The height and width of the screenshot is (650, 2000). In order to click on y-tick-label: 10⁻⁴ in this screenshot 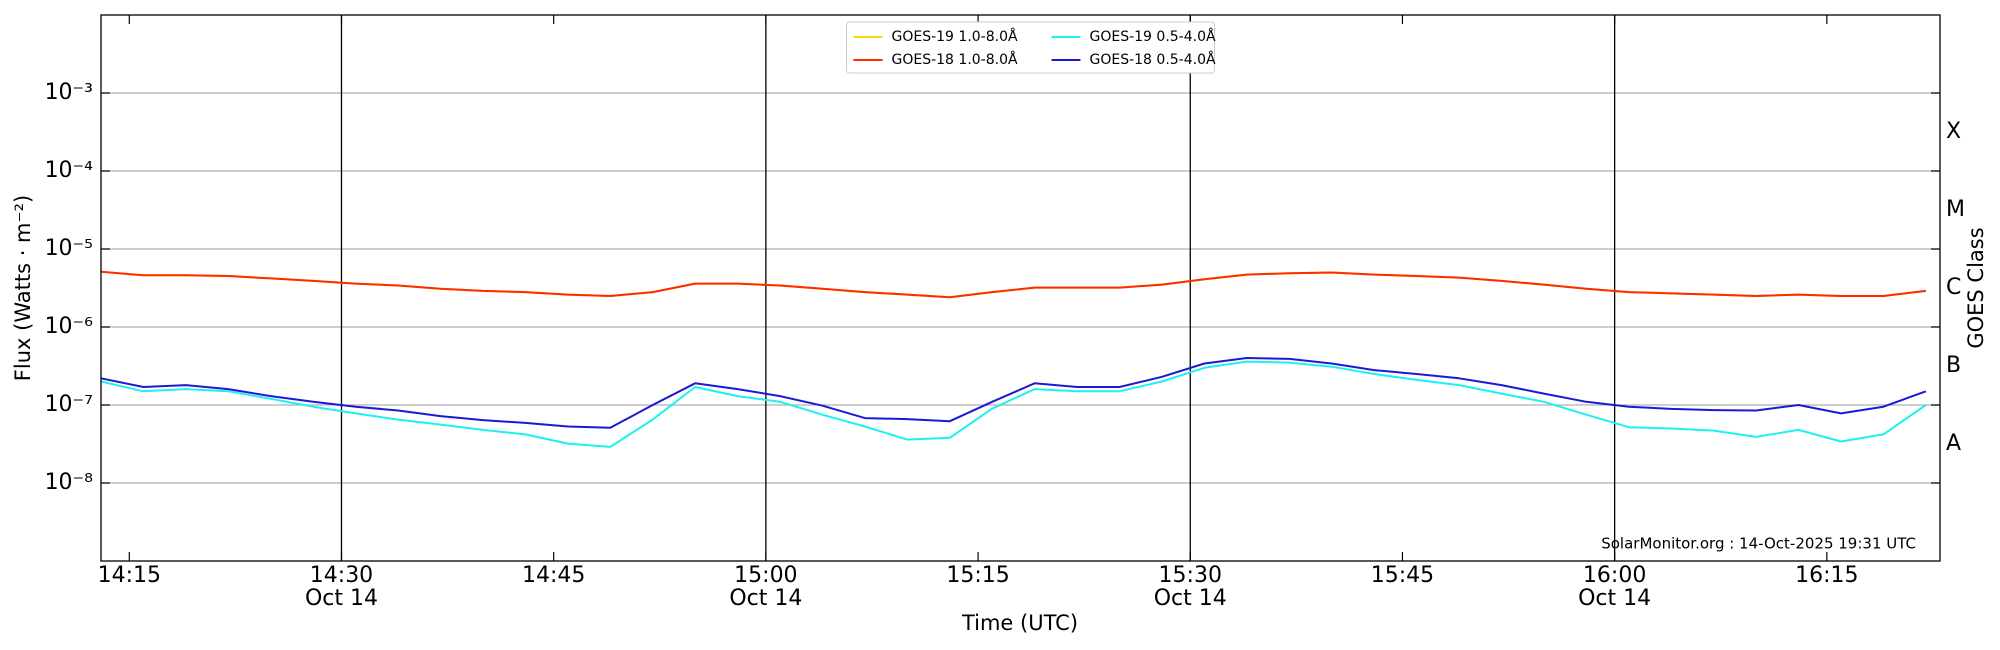, I will do `click(69, 170)`.